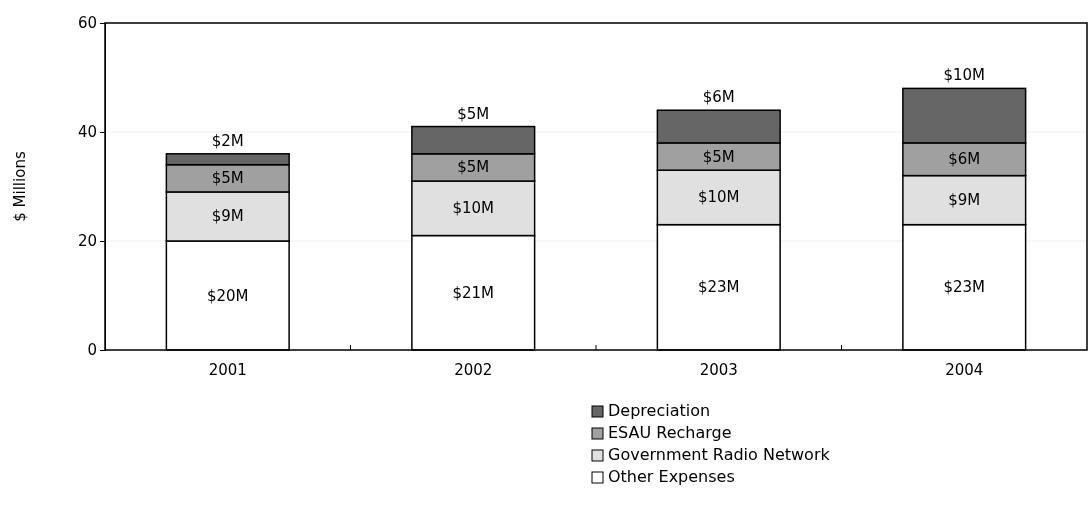  Describe the element at coordinates (964, 369) in the screenshot. I see `x-tick-label: 2004` at that location.